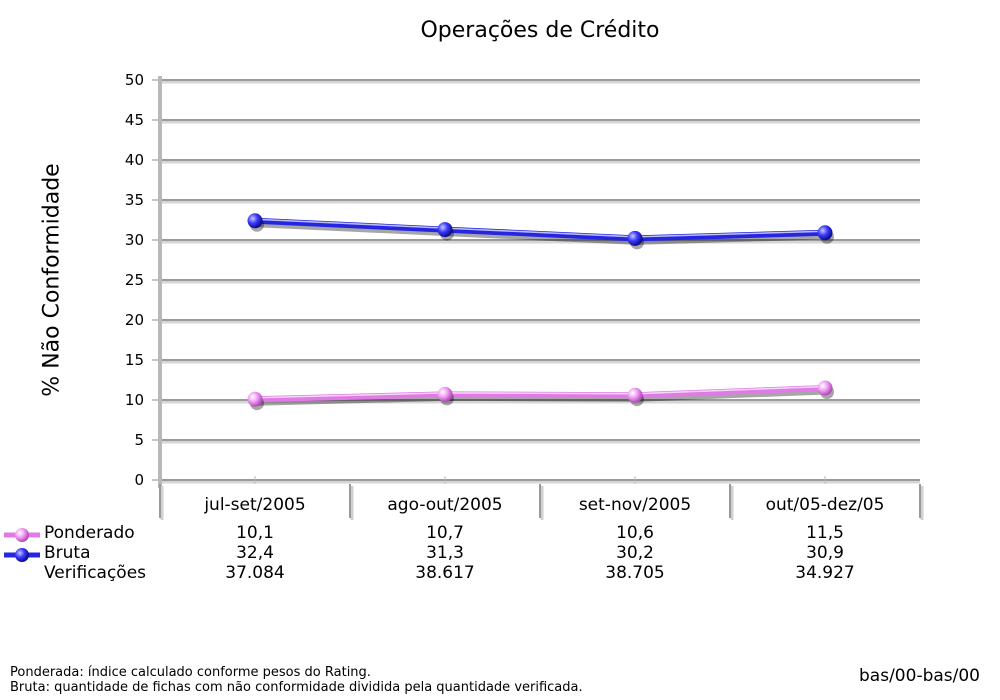 The image size is (1000, 700). Describe the element at coordinates (134, 320) in the screenshot. I see `y-tick-label-20: 20` at that location.